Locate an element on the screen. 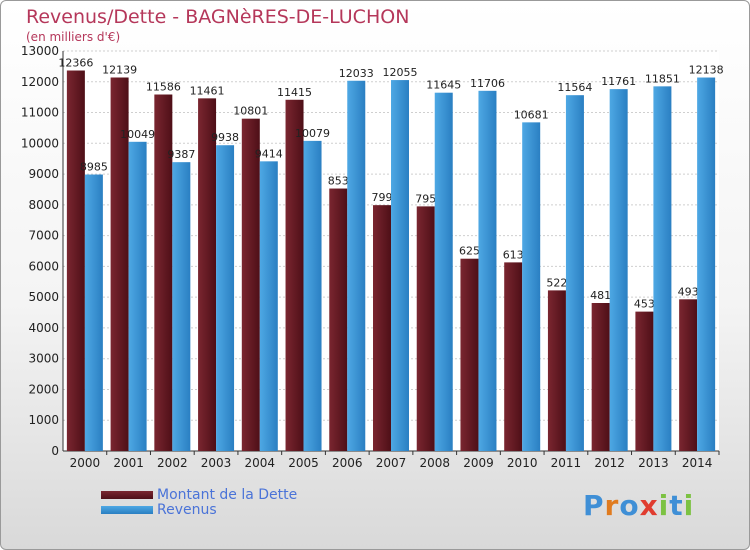 The width and height of the screenshot is (750, 550). x-tick-label: 2012 is located at coordinates (609, 463).